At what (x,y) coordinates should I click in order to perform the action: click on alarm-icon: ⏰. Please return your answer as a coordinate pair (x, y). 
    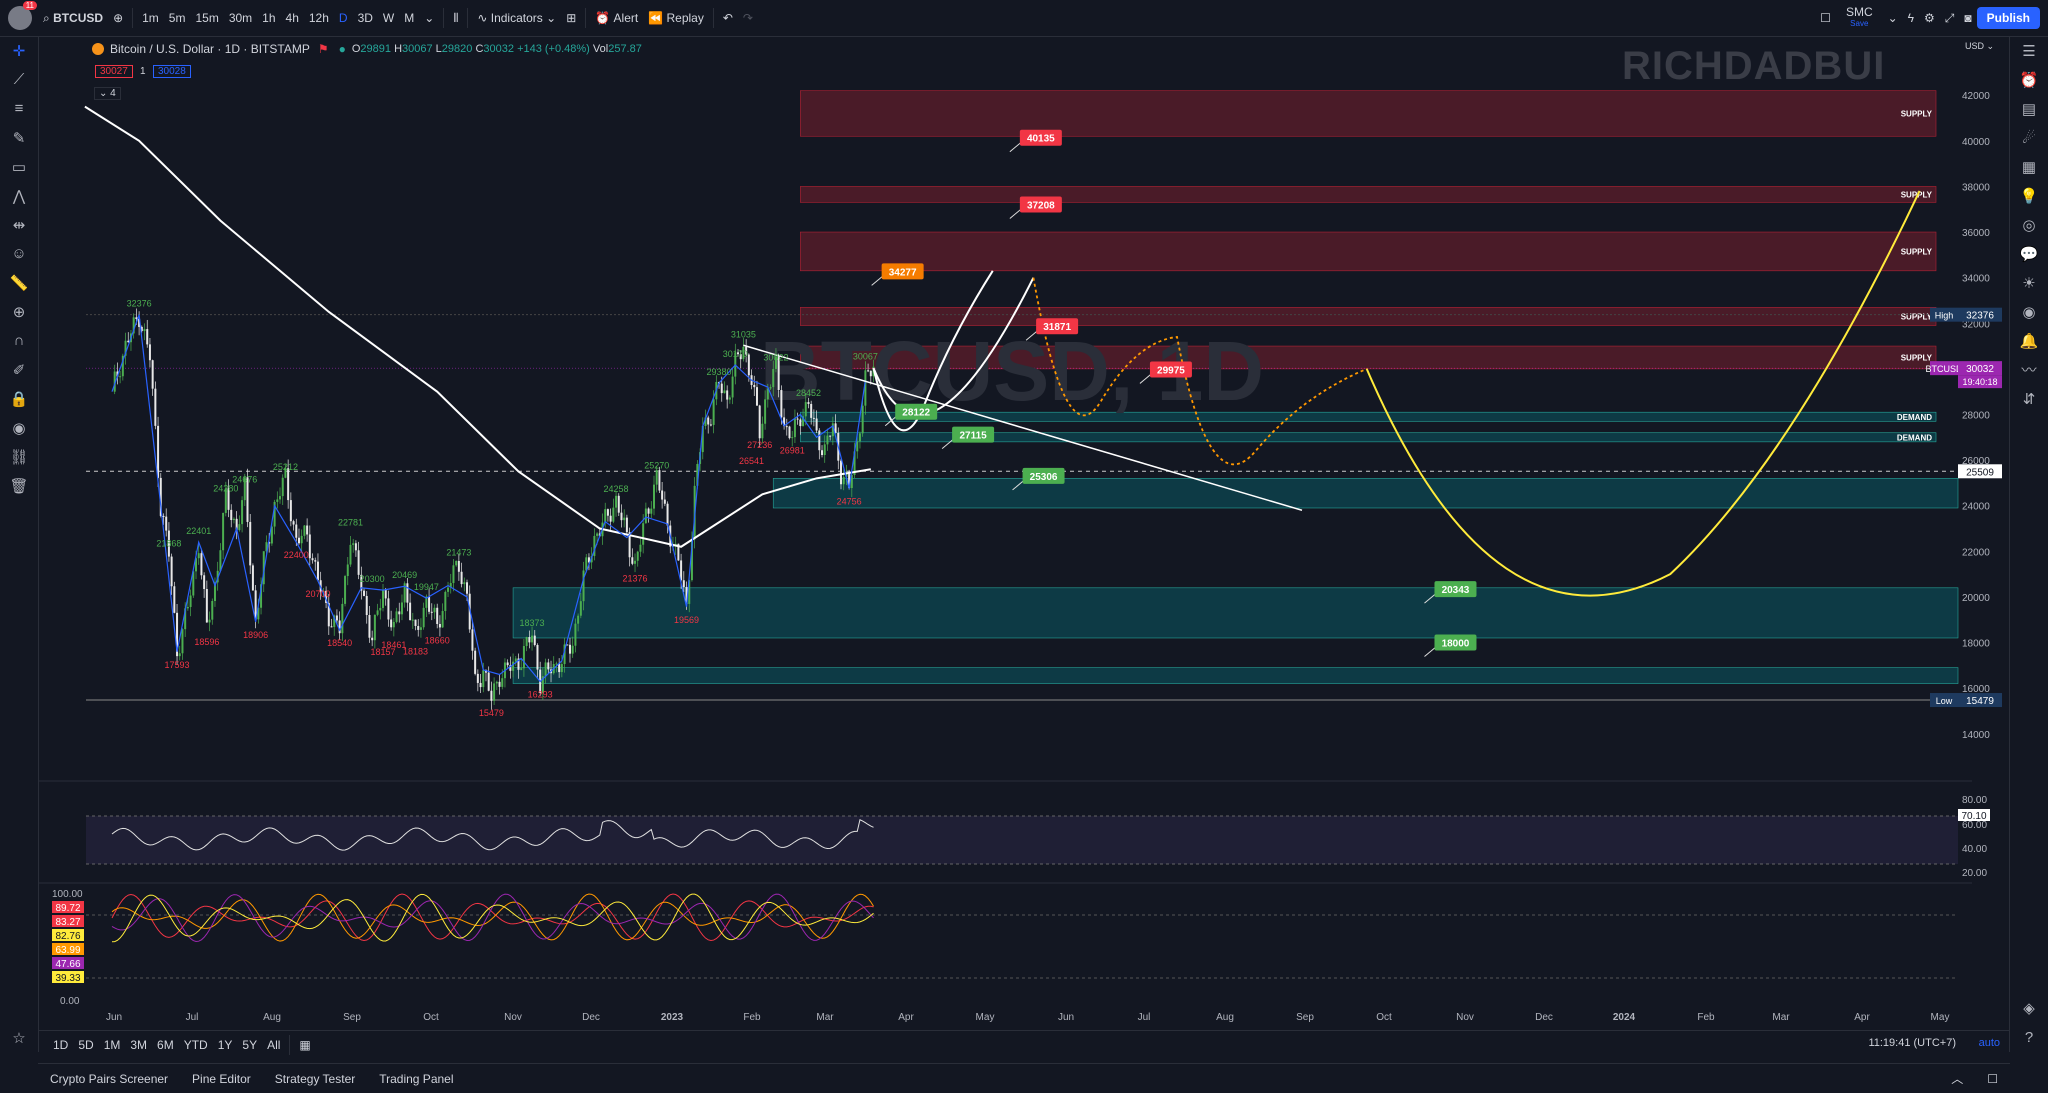
    Looking at the image, I should click on (2029, 80).